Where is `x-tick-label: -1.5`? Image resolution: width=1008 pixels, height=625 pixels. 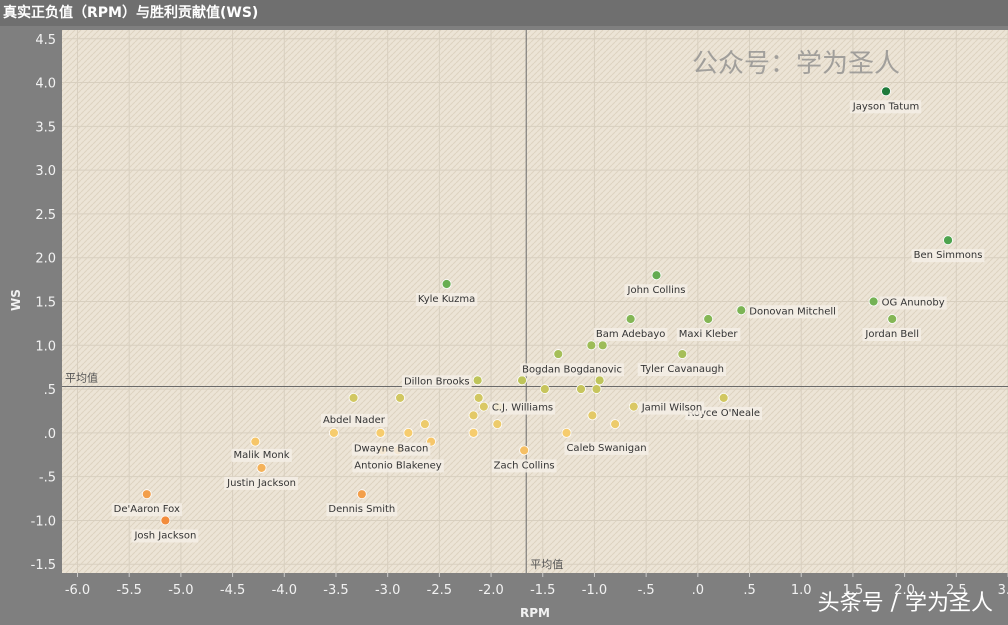 x-tick-label: -1.5 is located at coordinates (542, 590).